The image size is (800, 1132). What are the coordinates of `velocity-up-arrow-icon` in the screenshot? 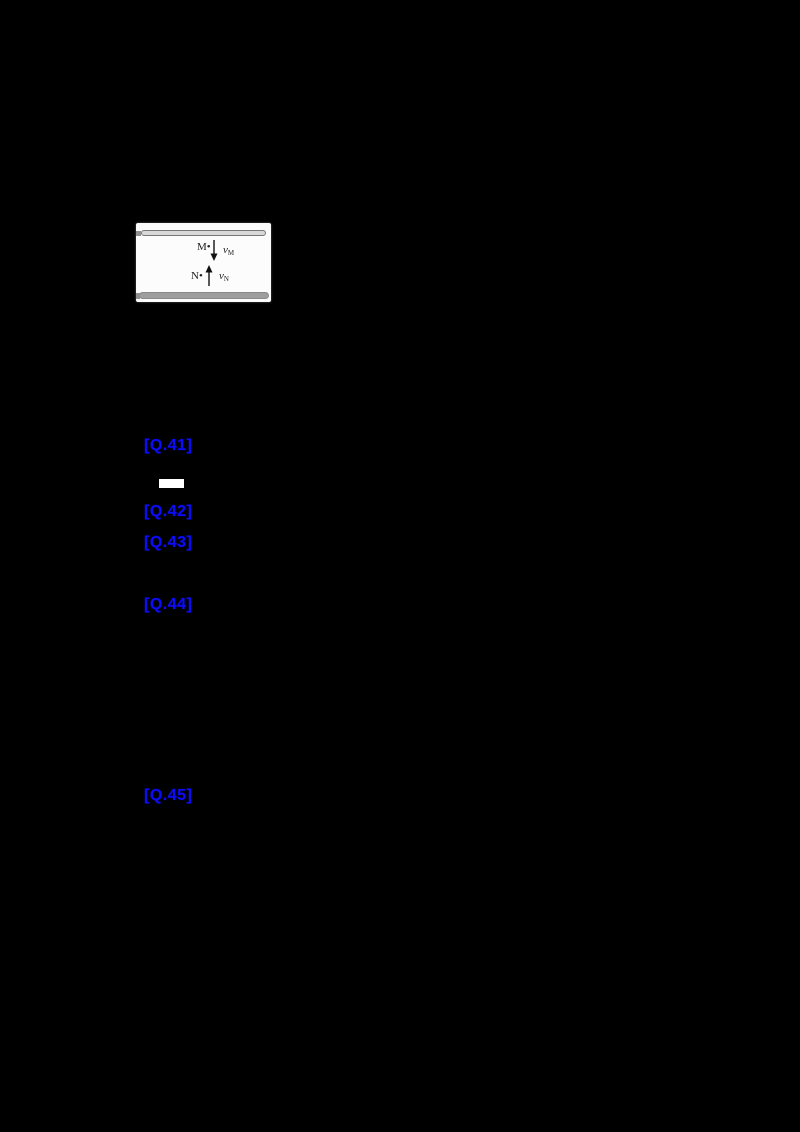 It's located at (209, 275).